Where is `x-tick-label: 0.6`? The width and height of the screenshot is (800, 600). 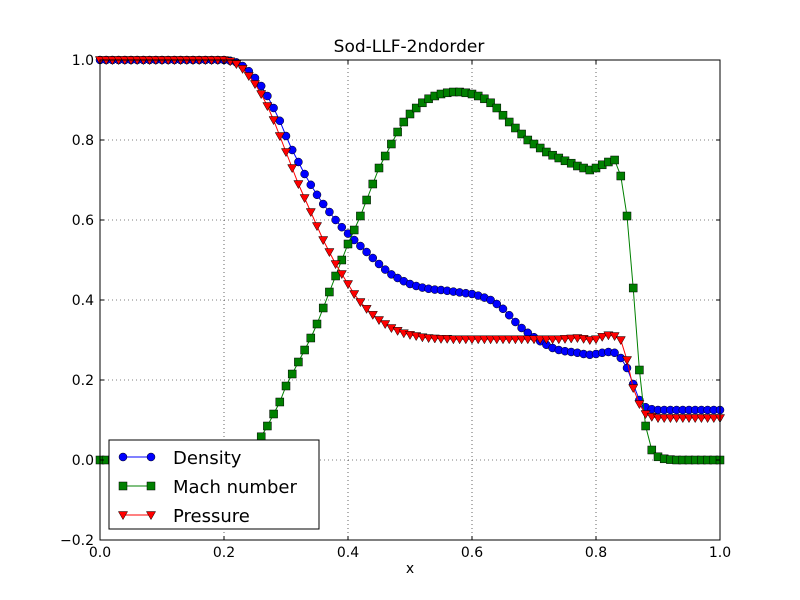 x-tick-label: 0.6 is located at coordinates (472, 553).